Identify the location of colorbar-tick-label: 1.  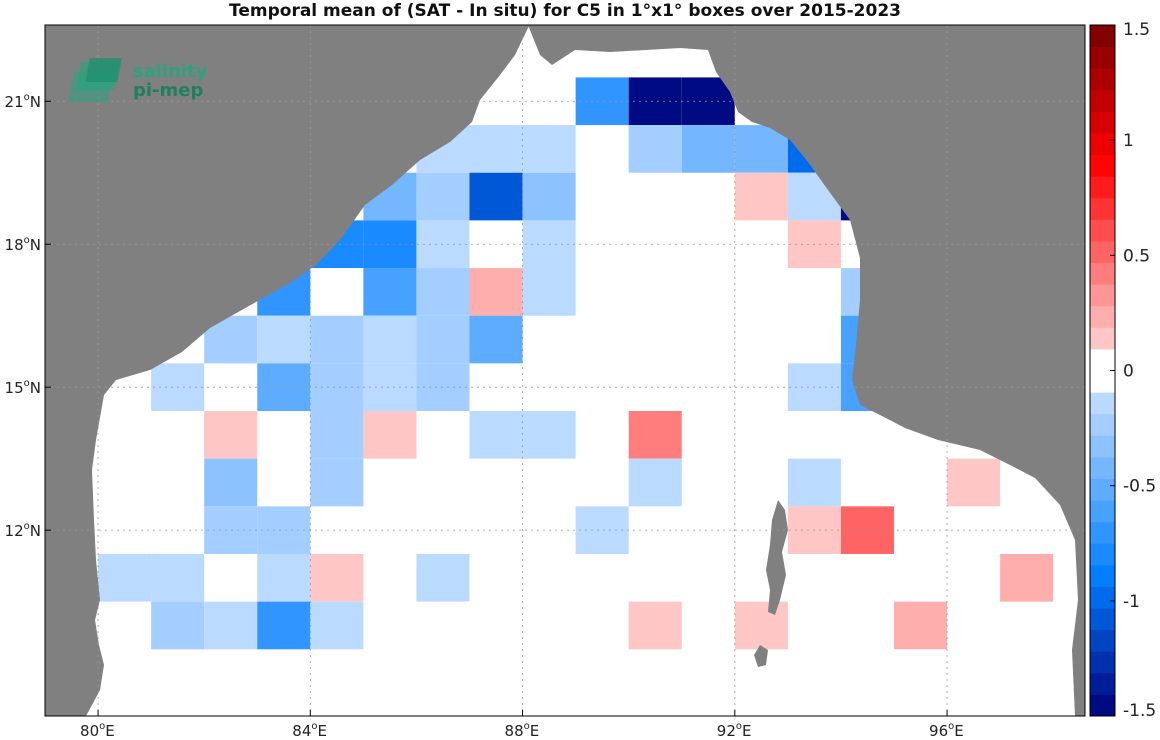
(1128, 141).